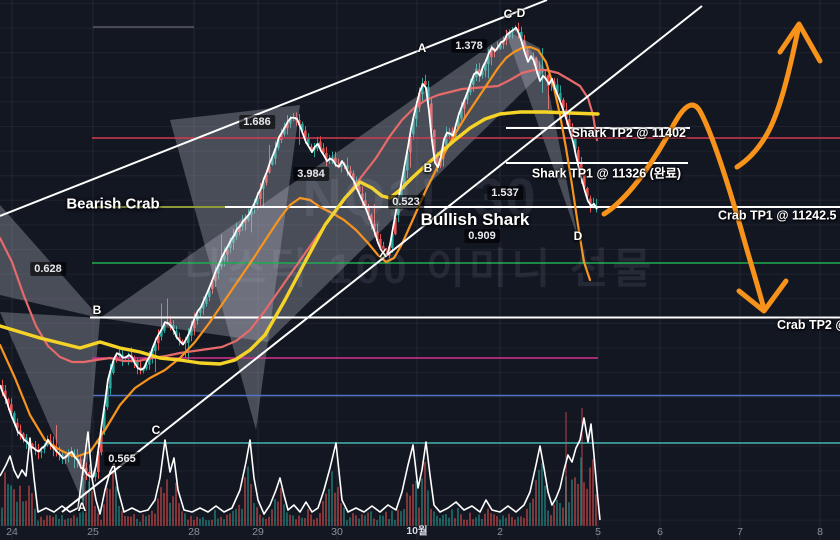 This screenshot has width=840, height=540. Describe the element at coordinates (779, 215) in the screenshot. I see `take-profit-label: Crab TP1 @ 11242.5 (완료` at that location.